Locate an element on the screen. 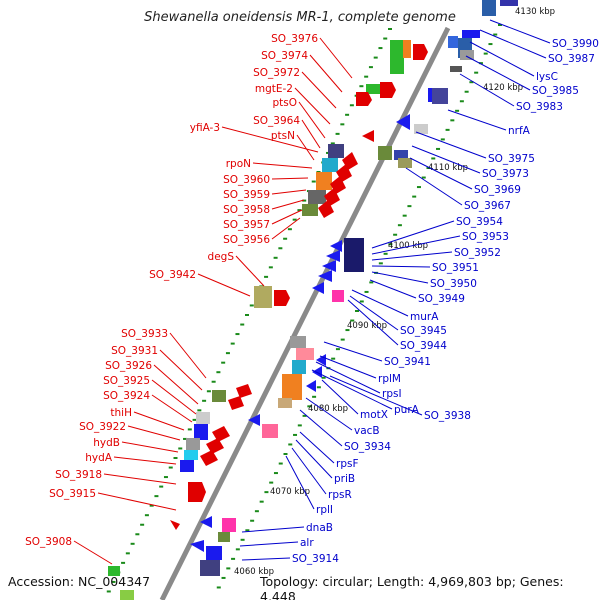 The image size is (600, 600). gene-label-right: SO_3952 is located at coordinates (477, 253).